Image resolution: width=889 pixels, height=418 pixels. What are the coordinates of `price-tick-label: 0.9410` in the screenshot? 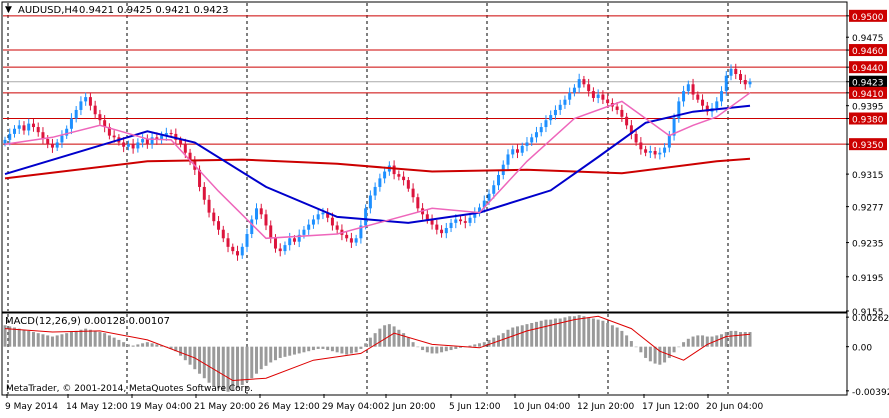 It's located at (868, 95).